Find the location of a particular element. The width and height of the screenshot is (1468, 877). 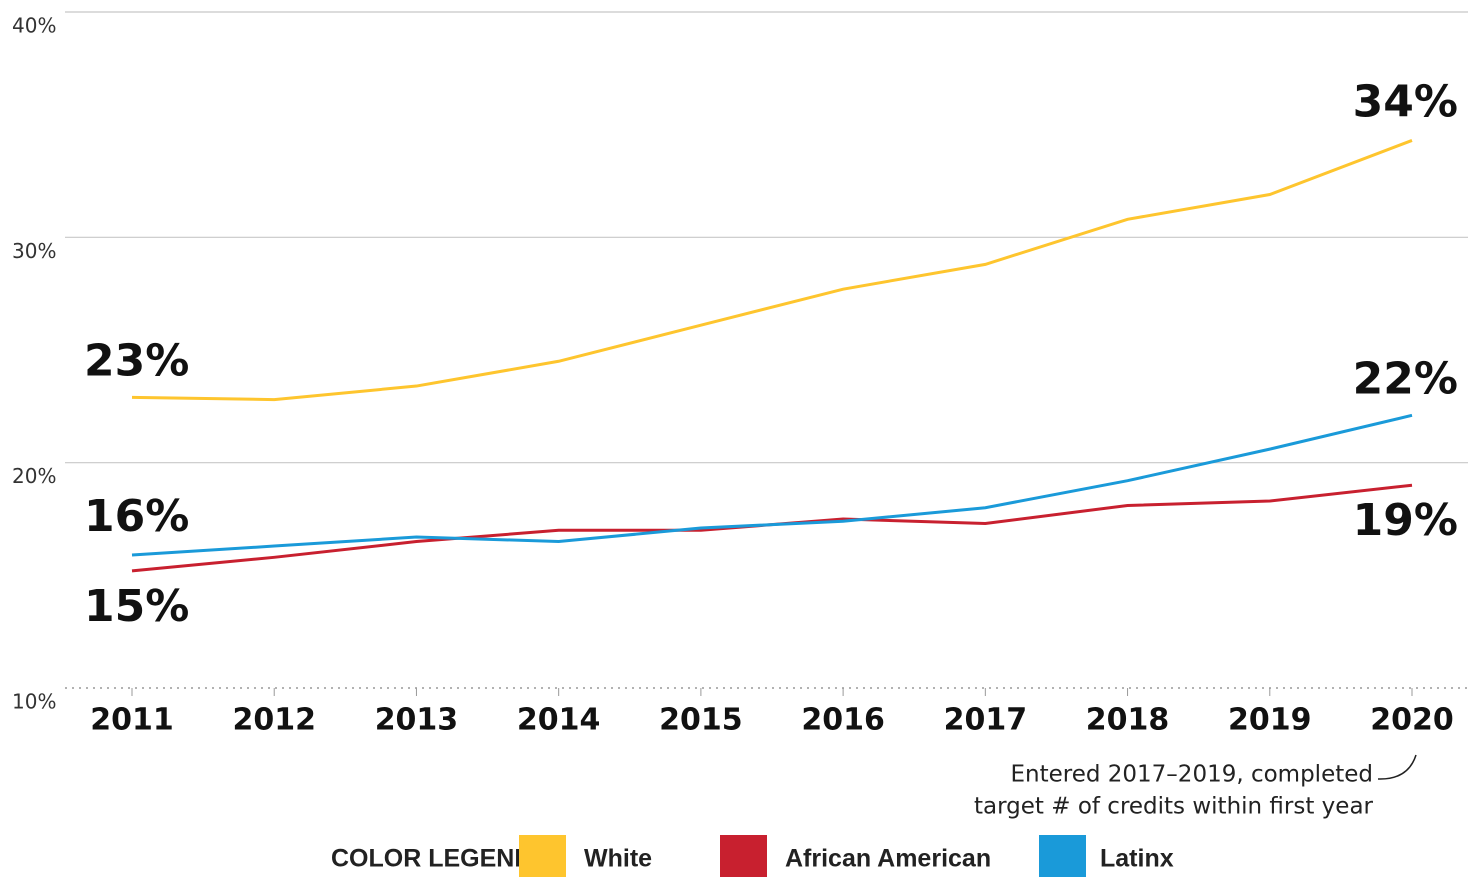

y-tick-label: 20% is located at coordinates (34, 476).